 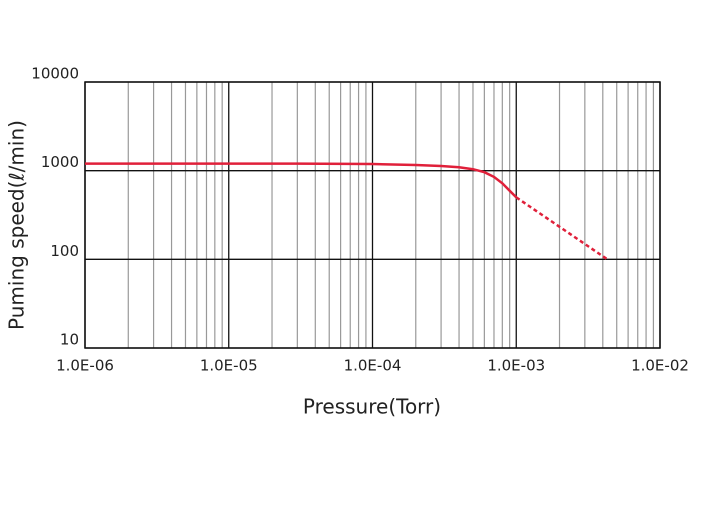 What do you see at coordinates (229, 366) in the screenshot?
I see `x-tick-label: 1.0E-05` at bounding box center [229, 366].